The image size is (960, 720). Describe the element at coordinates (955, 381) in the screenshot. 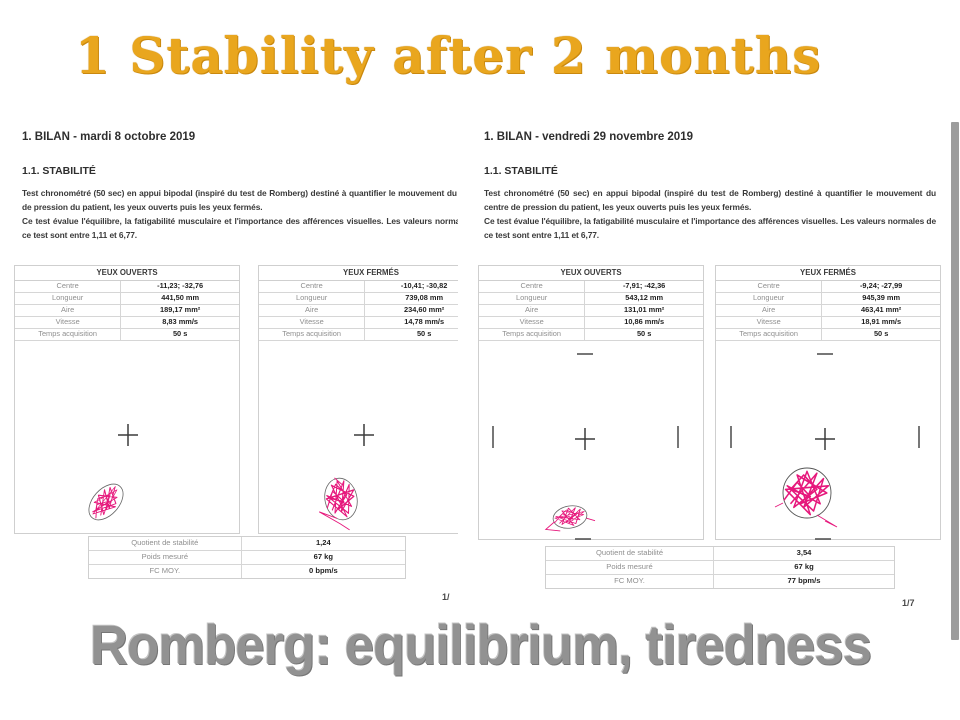

I see `scrollbar-thumb` at that location.